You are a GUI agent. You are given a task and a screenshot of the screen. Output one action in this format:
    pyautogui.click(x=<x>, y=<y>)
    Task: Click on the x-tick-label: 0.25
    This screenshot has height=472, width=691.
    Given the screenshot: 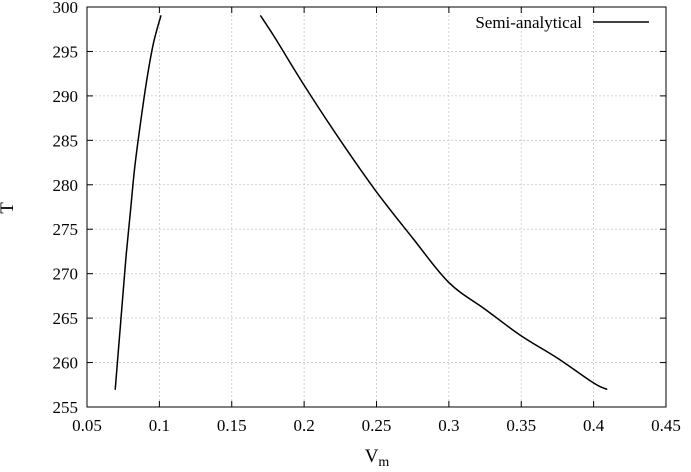 What is the action you would take?
    pyautogui.click(x=377, y=425)
    